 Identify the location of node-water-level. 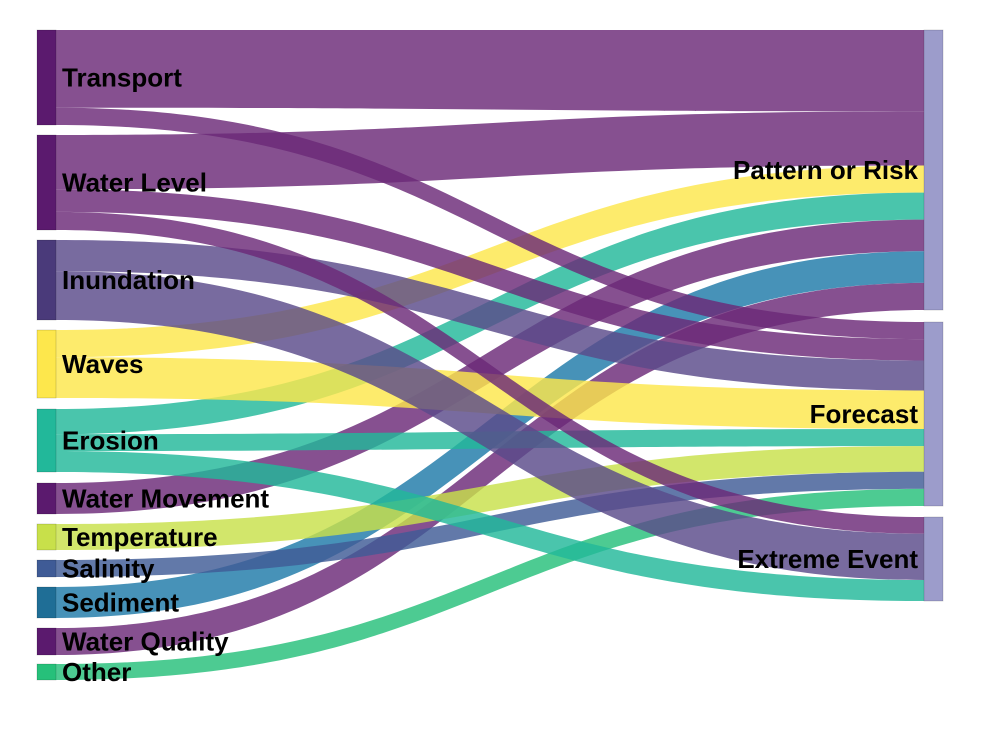
(46, 182).